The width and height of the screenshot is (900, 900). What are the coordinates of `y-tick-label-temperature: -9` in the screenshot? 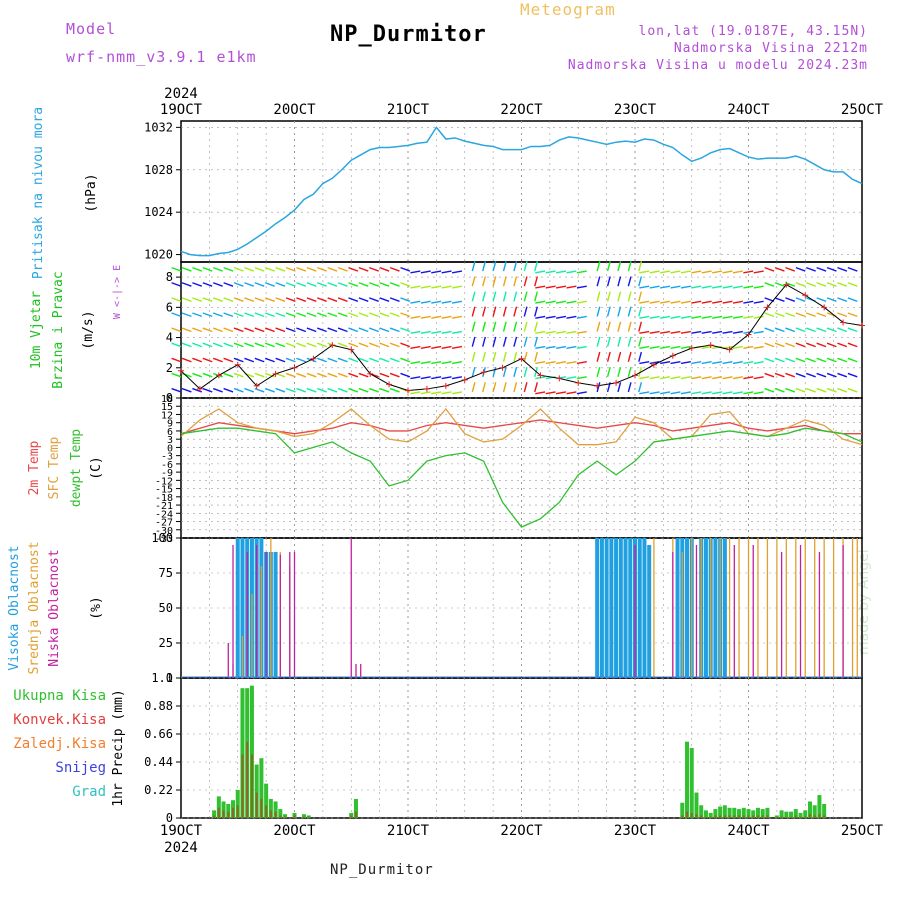 It's located at (167, 473).